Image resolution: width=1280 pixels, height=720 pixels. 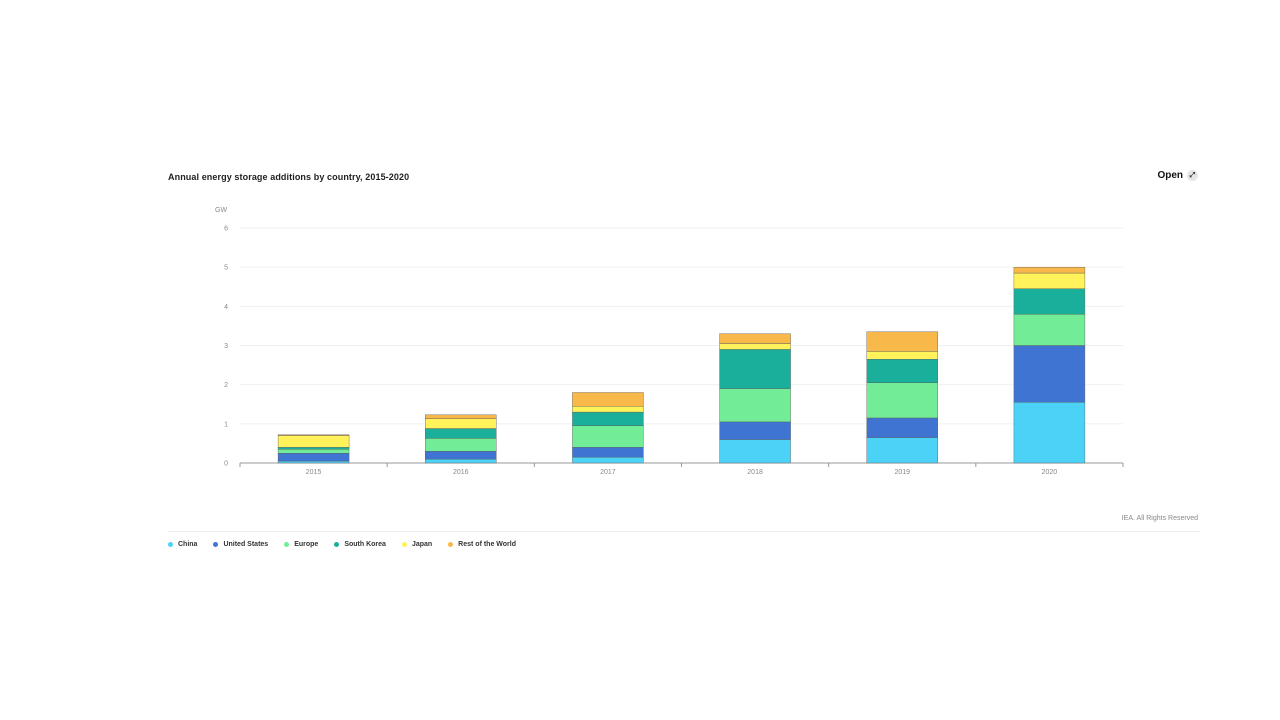 I want to click on legend-label: United States, so click(x=246, y=544).